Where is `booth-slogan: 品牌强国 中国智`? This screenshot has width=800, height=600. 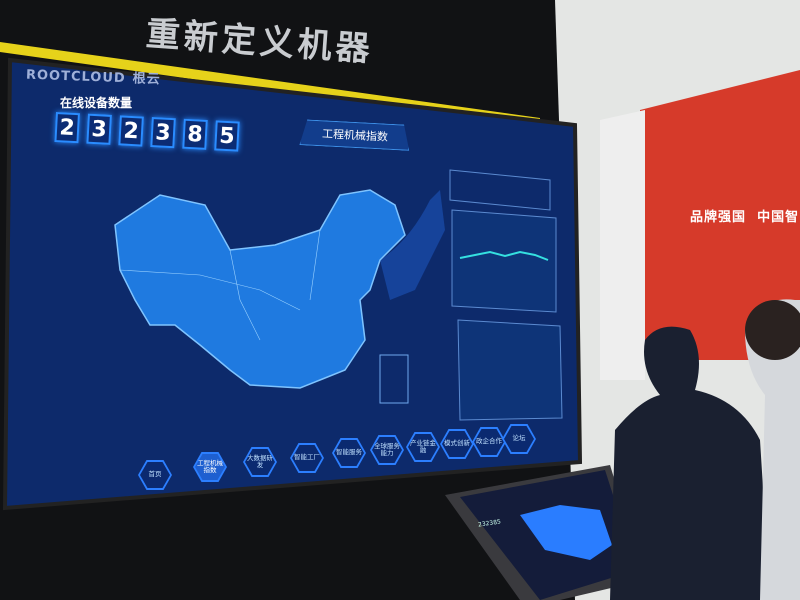
booth-slogan: 品牌强国 中国智 is located at coordinates (744, 215).